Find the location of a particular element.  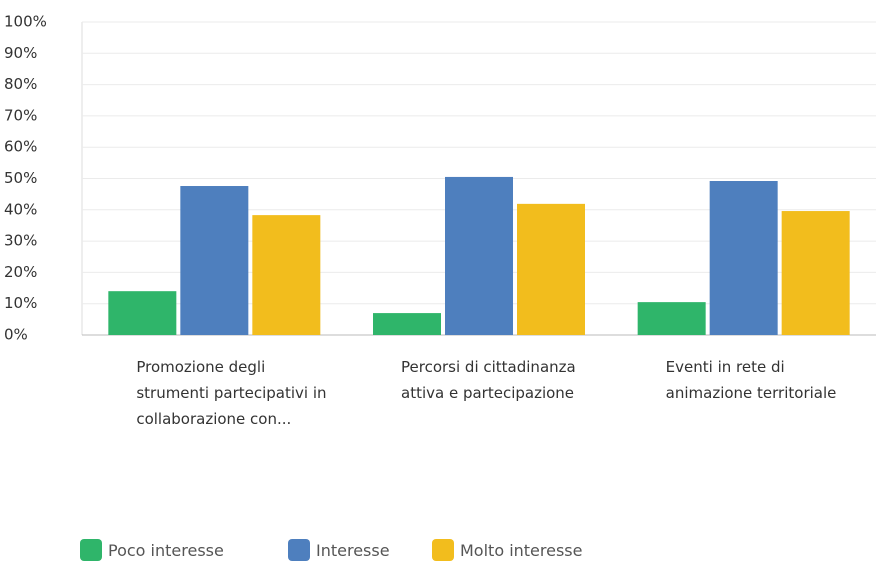

y-tick-label: 100% is located at coordinates (25, 22).